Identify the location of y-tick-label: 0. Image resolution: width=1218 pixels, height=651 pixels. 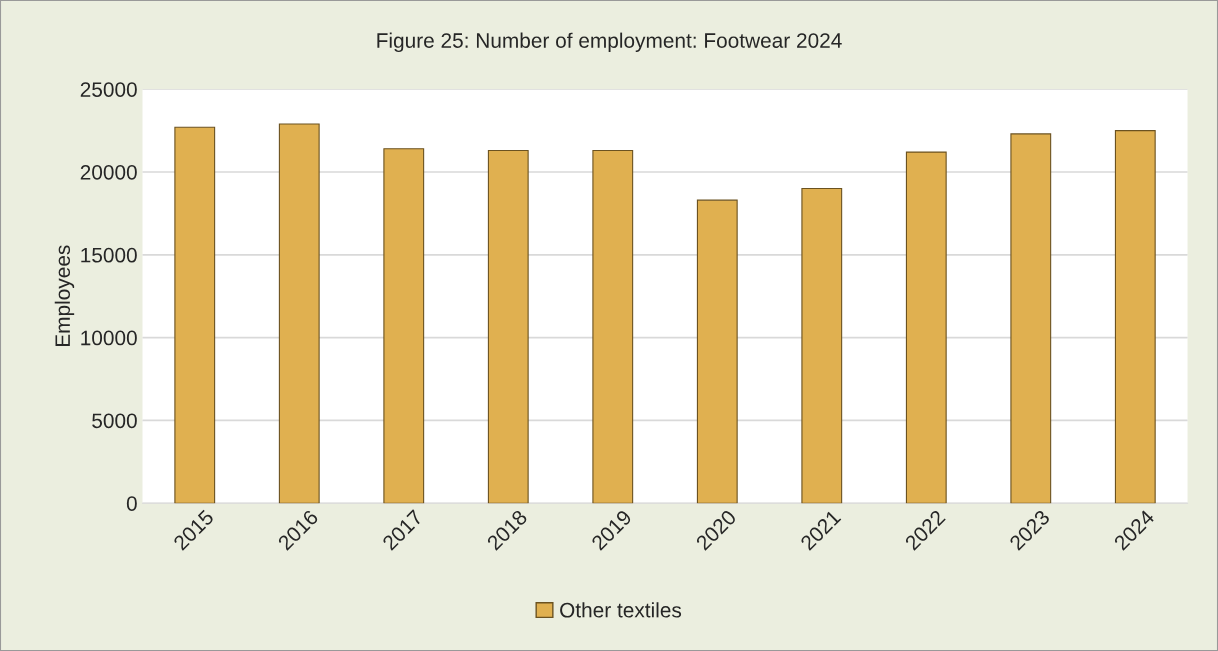
(131, 503).